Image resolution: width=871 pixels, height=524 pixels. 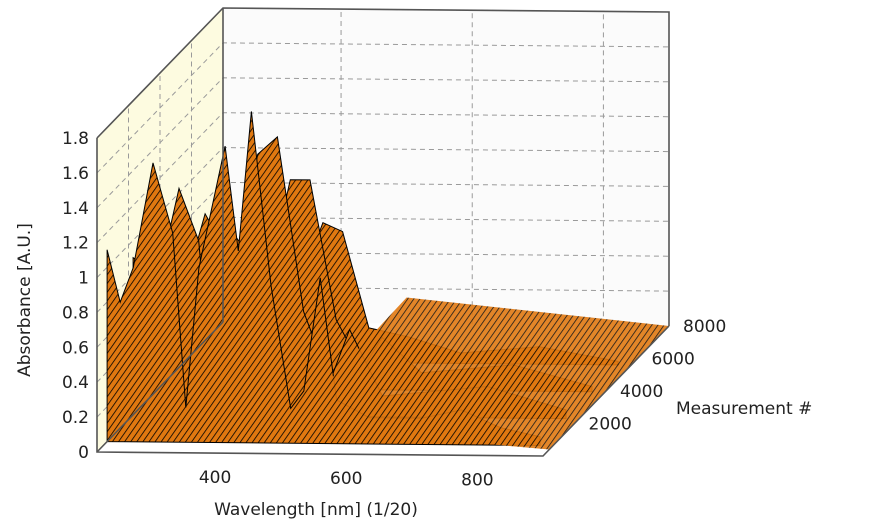 What do you see at coordinates (83, 453) in the screenshot?
I see `y-tick-label: 0` at bounding box center [83, 453].